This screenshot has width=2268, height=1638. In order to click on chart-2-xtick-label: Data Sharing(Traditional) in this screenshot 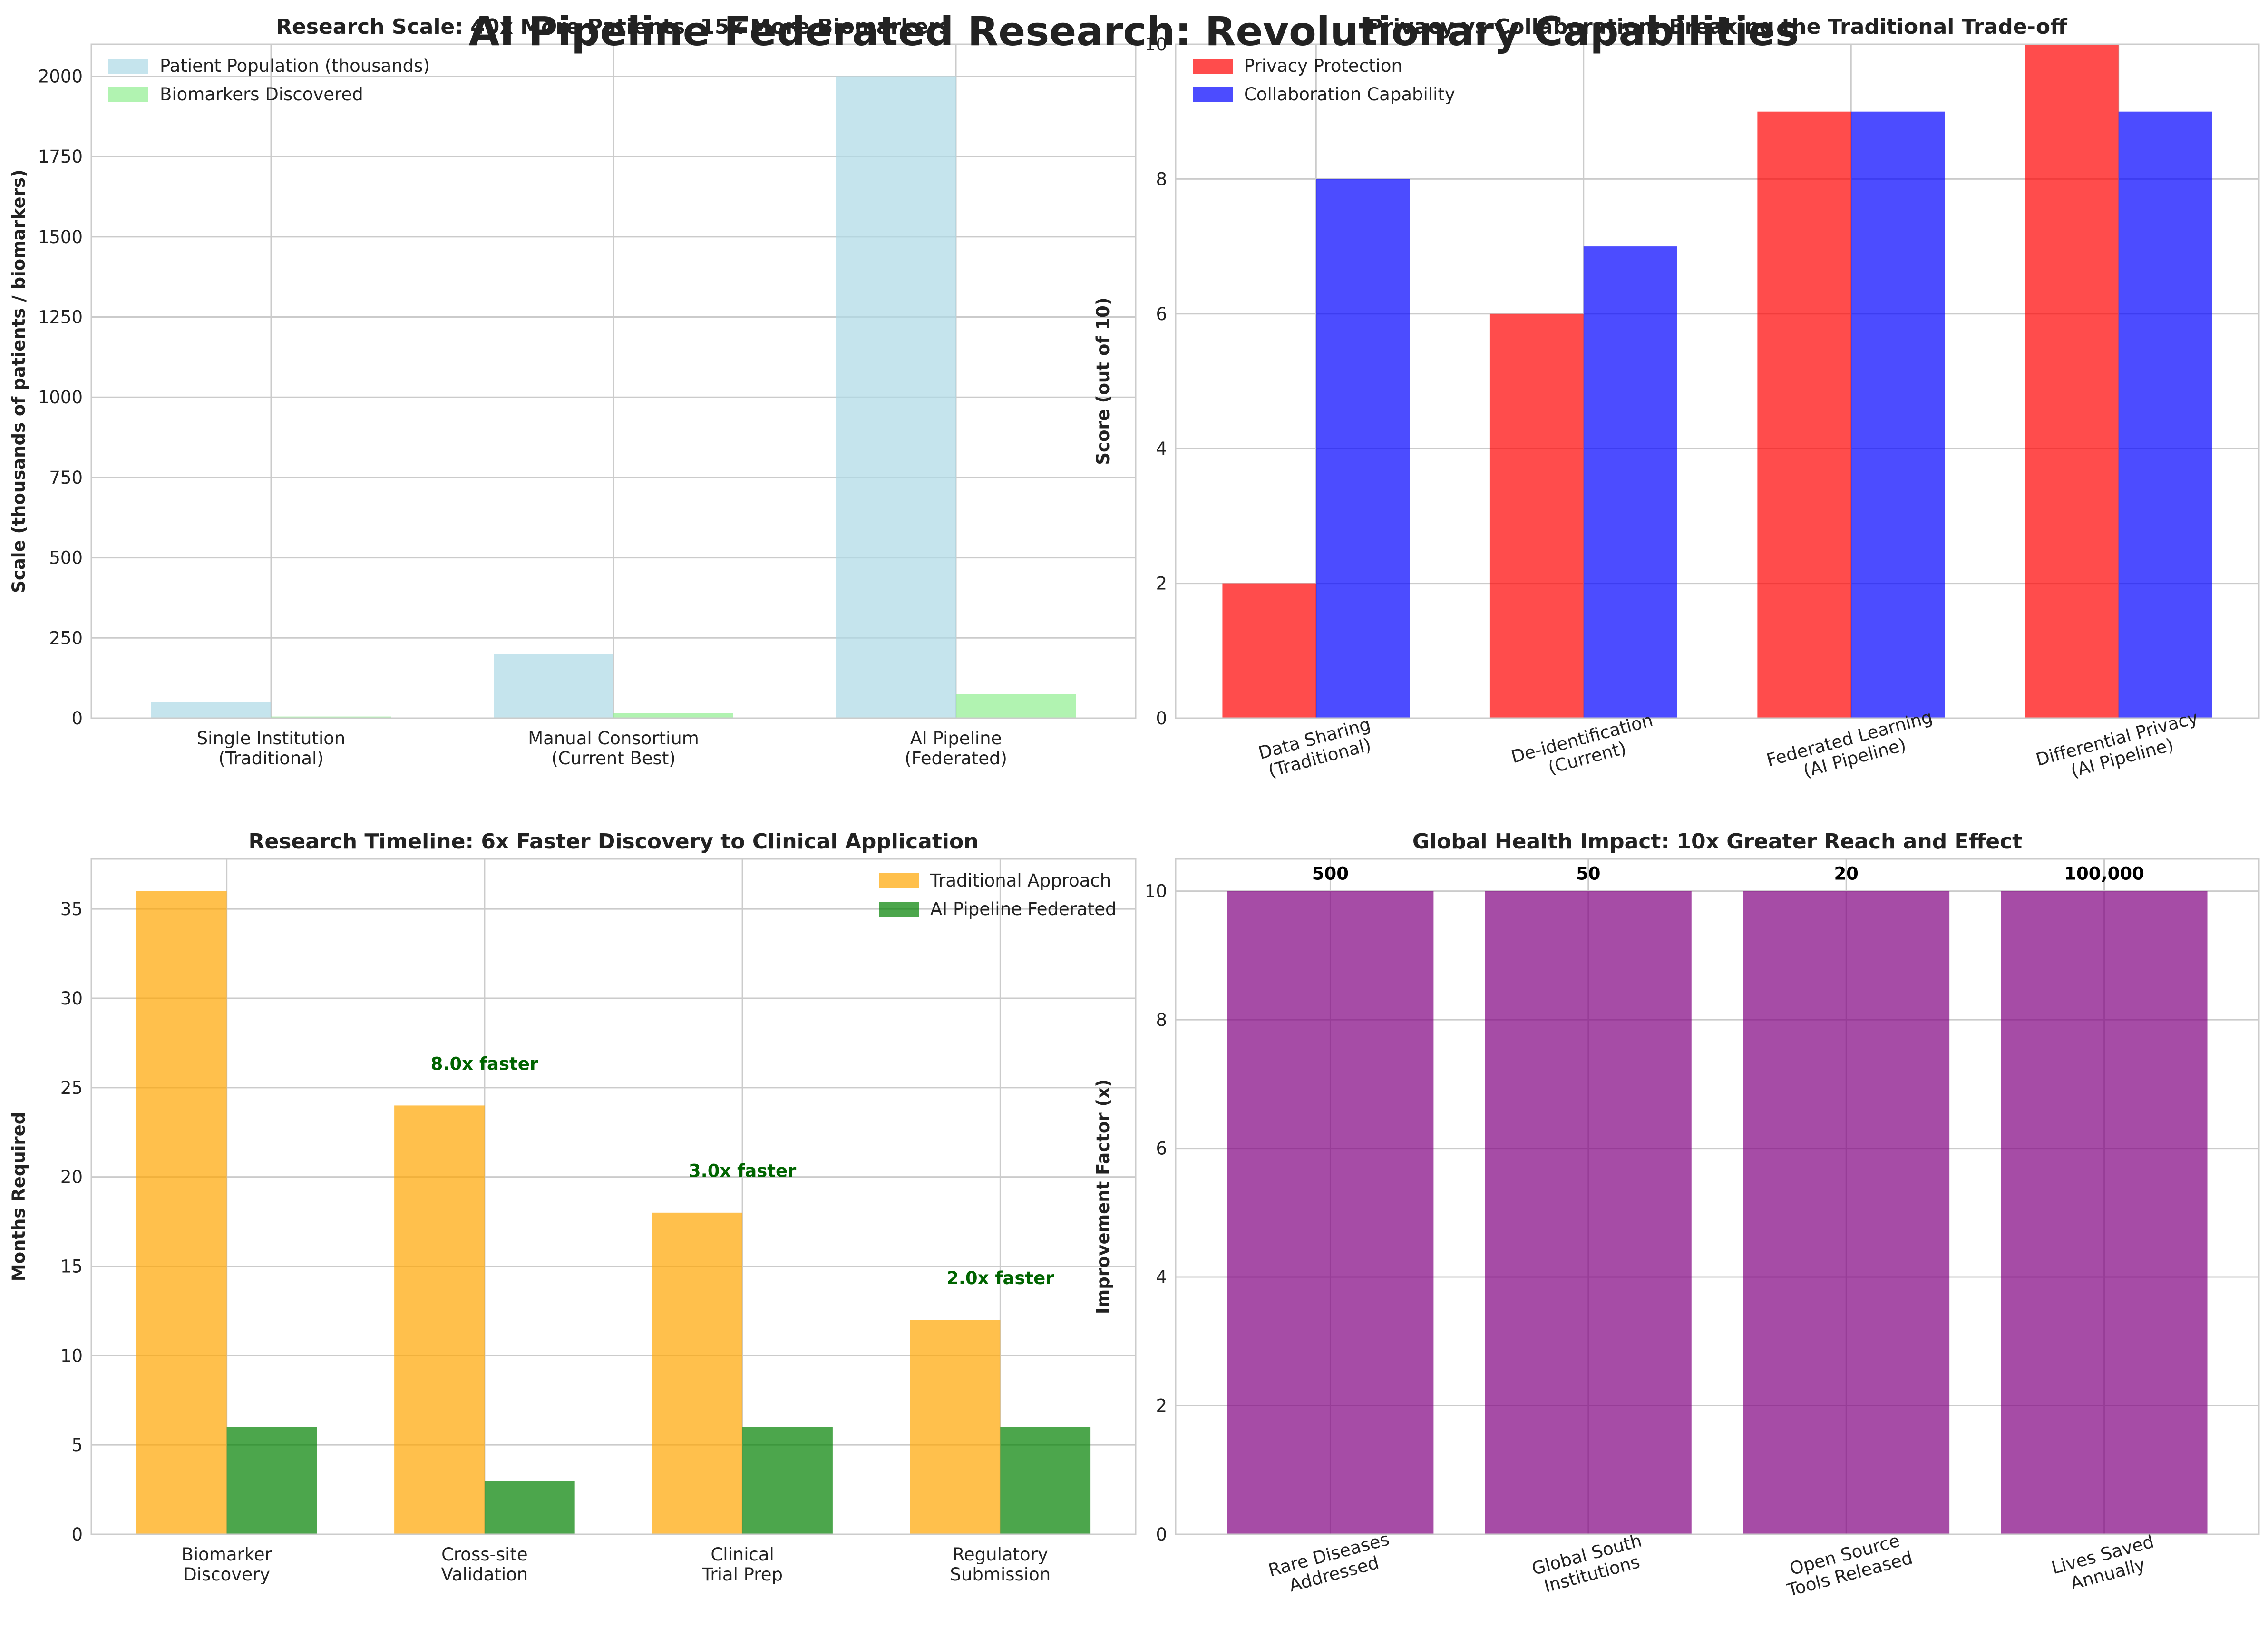, I will do `click(1317, 748)`.